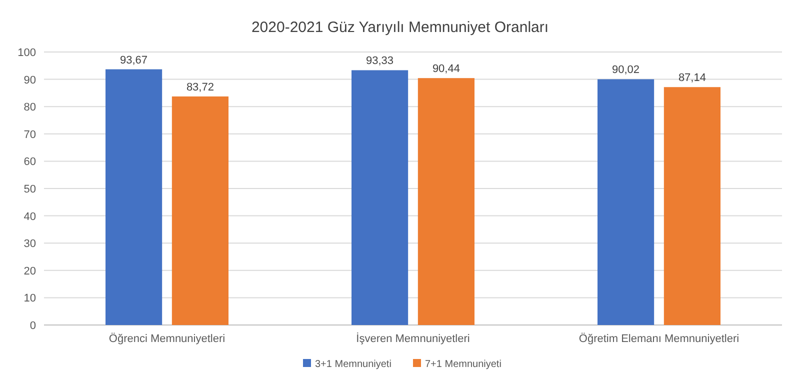 Image resolution: width=800 pixels, height=387 pixels. Describe the element at coordinates (400, 27) in the screenshot. I see `chart-title: 2020-2021 Güz Yarıyılı Memnuniyet Oranları` at that location.